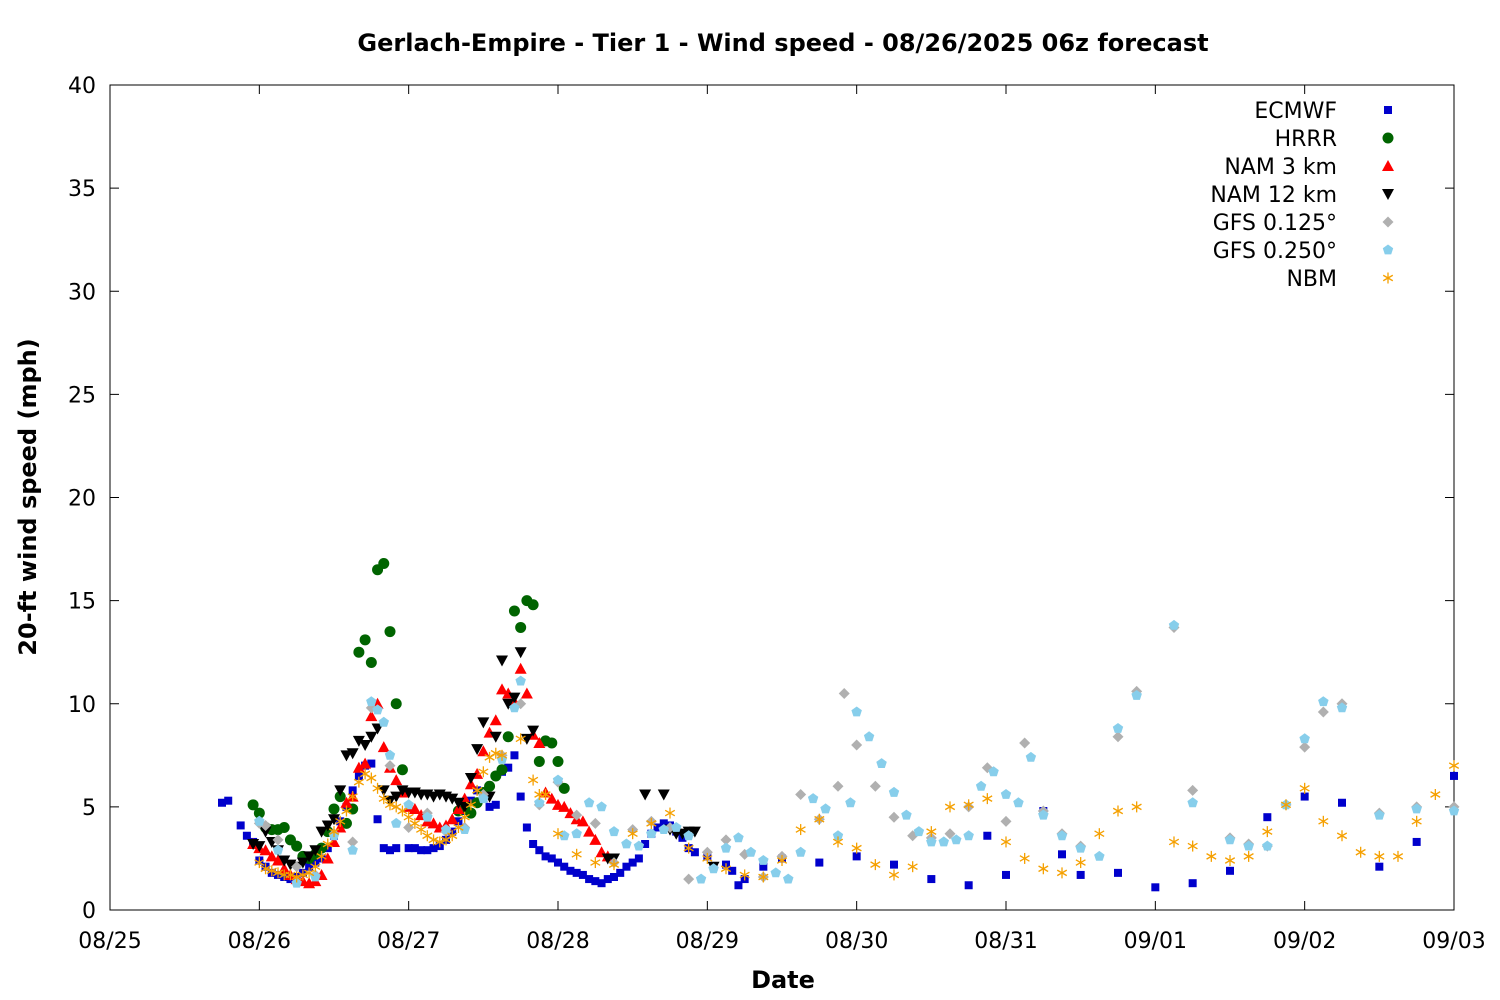 This screenshot has width=1500, height=1000. What do you see at coordinates (856, 941) in the screenshot?
I see `x-tick-label: 08/30` at bounding box center [856, 941].